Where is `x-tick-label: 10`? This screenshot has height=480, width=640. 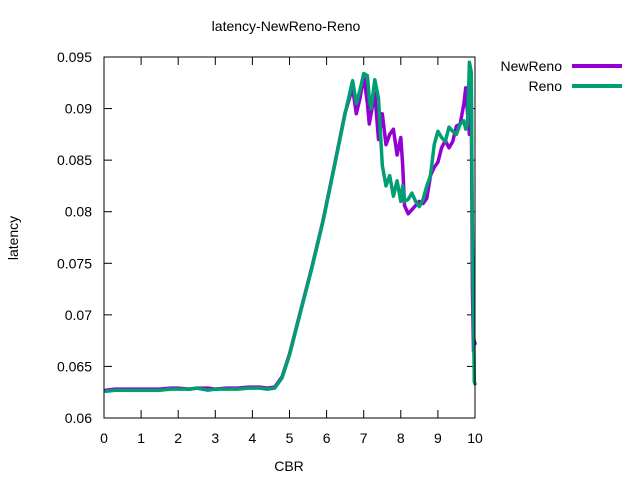 x-tick-label: 10 is located at coordinates (475, 438).